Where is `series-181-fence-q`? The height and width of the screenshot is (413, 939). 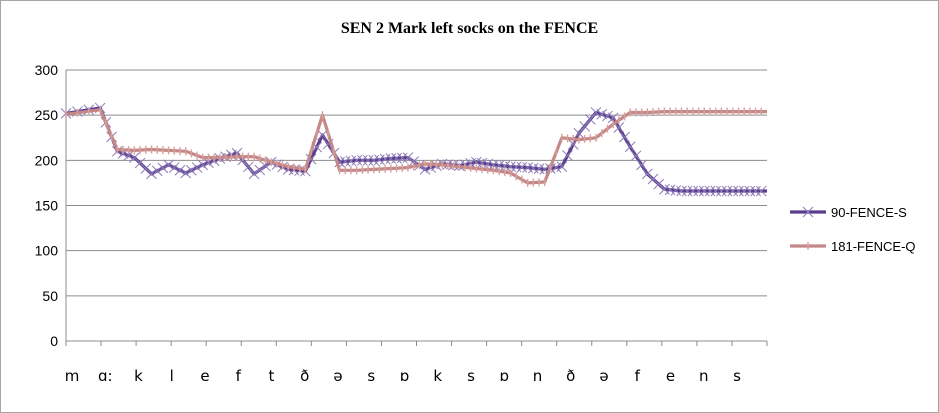
series-181-fence-q is located at coordinates (416, 146).